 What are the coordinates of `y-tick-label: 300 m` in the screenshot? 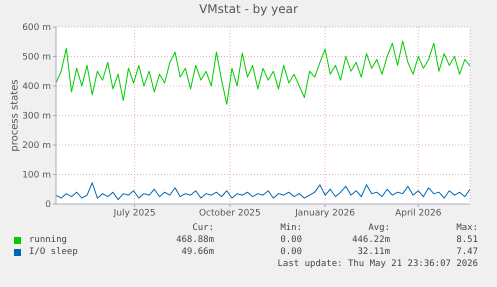 It's located at (36, 117).